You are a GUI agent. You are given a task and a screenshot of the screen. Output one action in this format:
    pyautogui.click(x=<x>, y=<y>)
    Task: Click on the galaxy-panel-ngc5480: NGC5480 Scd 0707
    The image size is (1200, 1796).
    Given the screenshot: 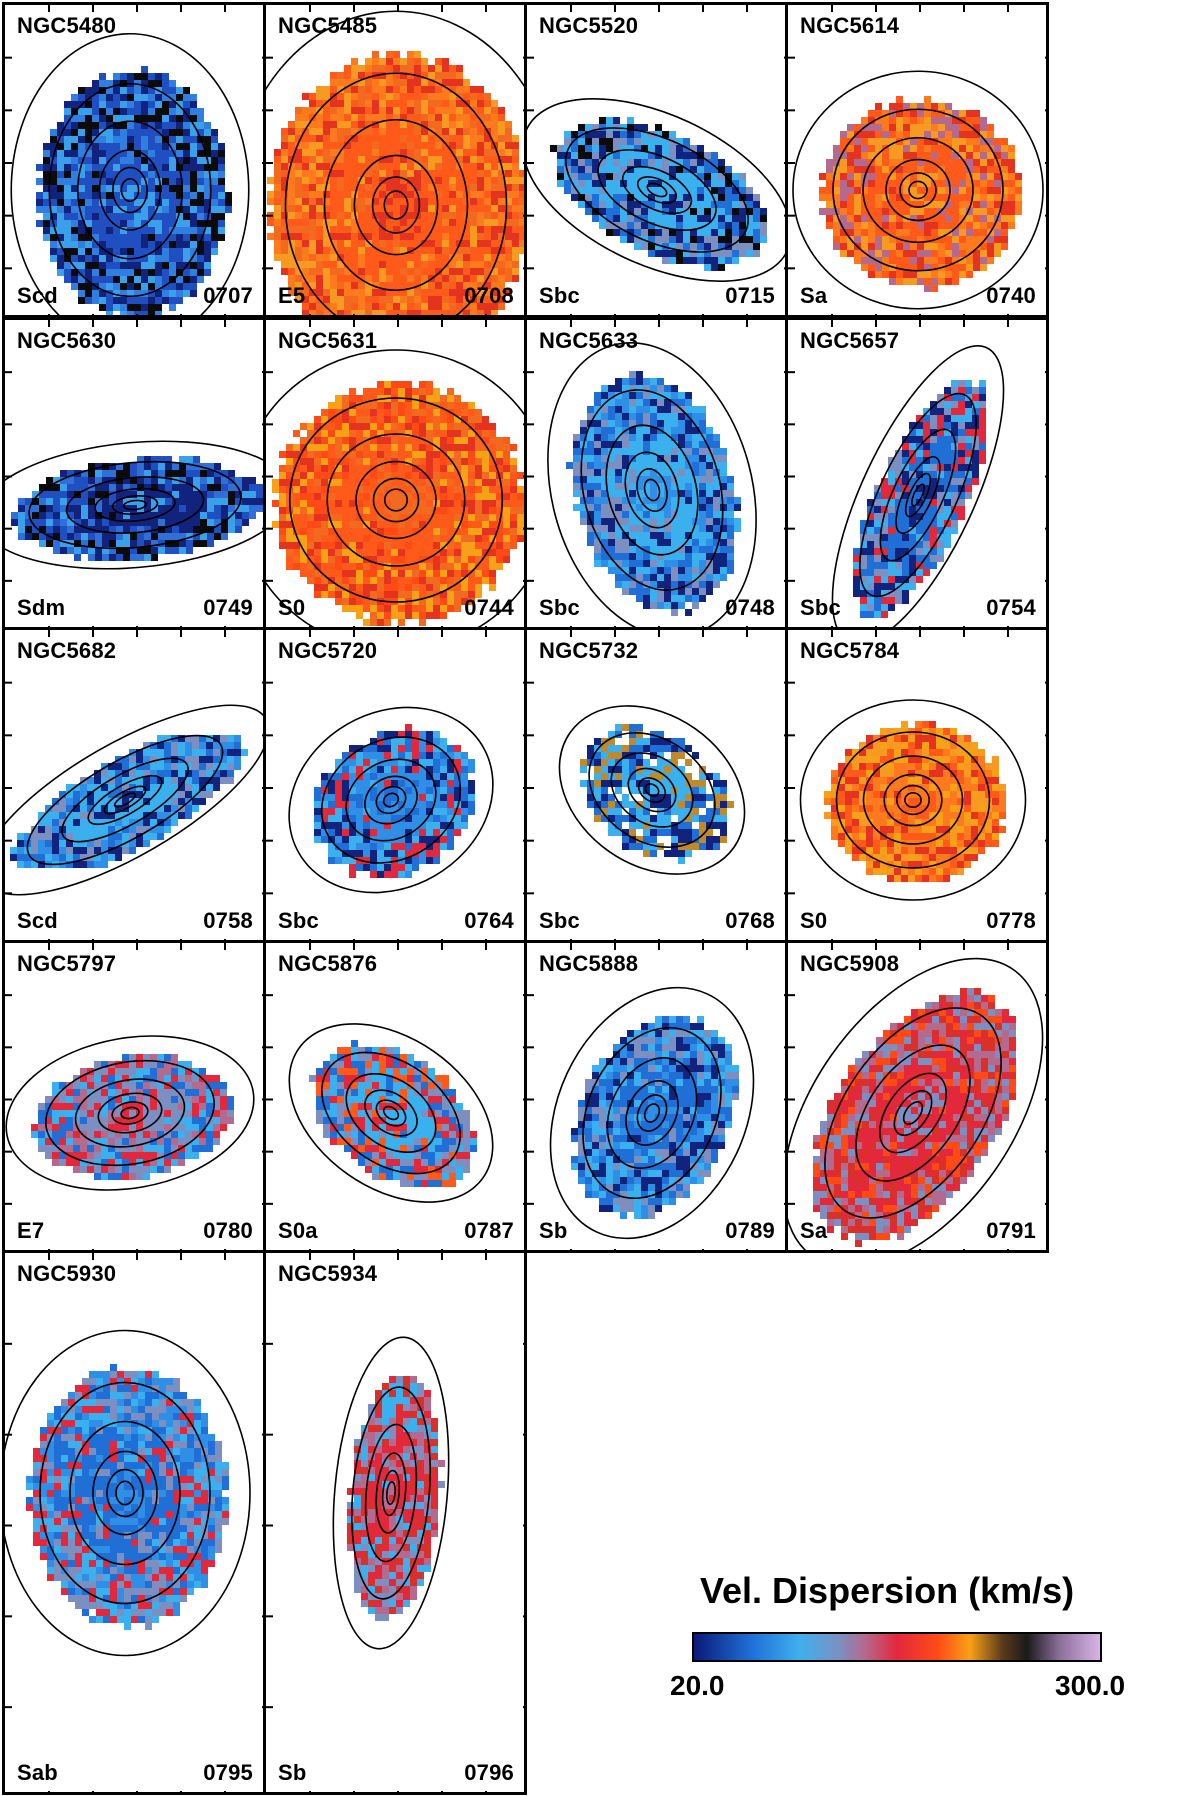 What is the action you would take?
    pyautogui.click(x=134, y=160)
    